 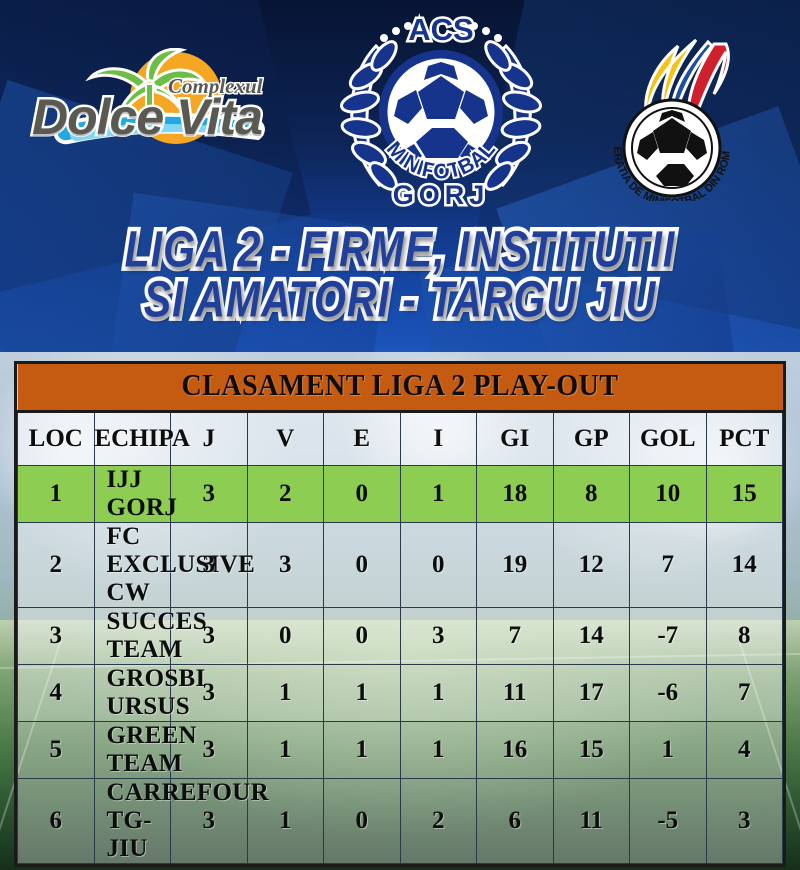 What do you see at coordinates (399, 249) in the screenshot?
I see `page-title-line-1: LIGA 2 - FIRME, INSTITUTII` at bounding box center [399, 249].